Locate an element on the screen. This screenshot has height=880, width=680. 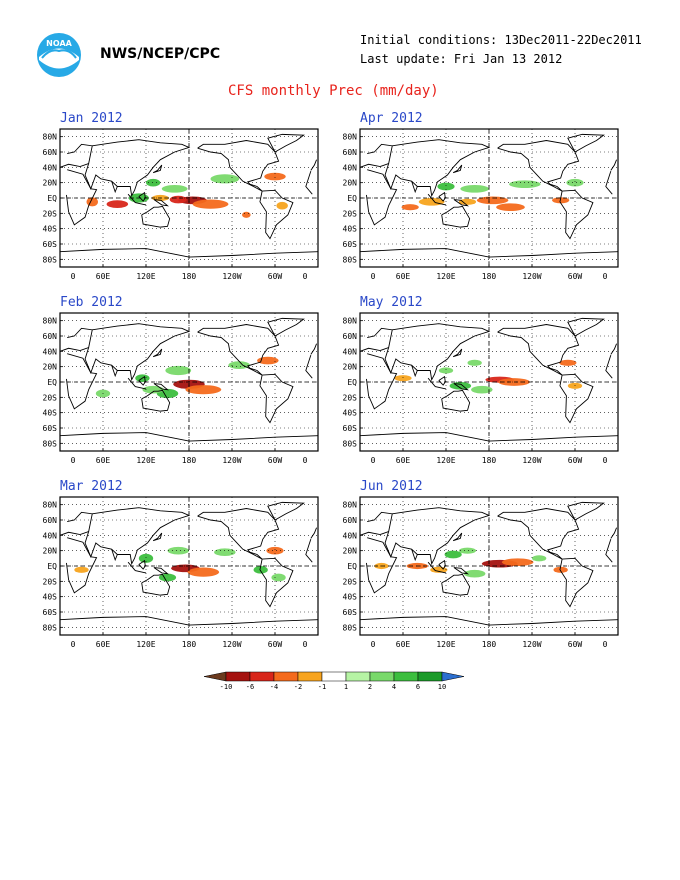
colorbar-label: 2 is located at coordinates (370, 687).